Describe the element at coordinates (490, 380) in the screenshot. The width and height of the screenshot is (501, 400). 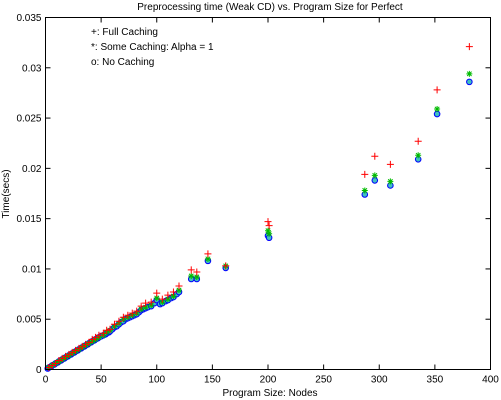
I see `x-tick-label: 400` at that location.